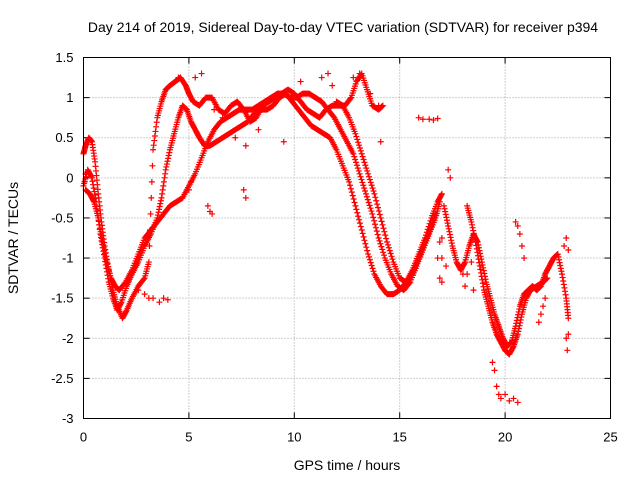 The width and height of the screenshot is (640, 480). I want to click on x-tick-label: 5, so click(188, 437).